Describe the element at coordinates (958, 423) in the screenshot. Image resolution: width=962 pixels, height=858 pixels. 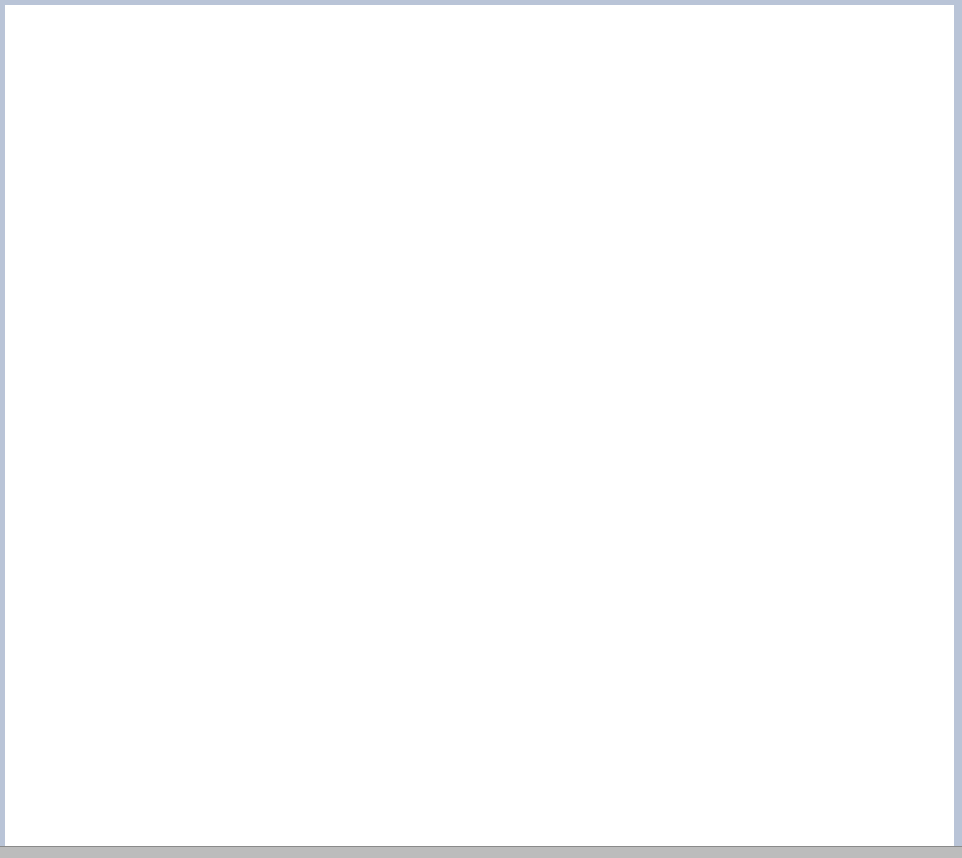
I see `window-frame-right` at that location.